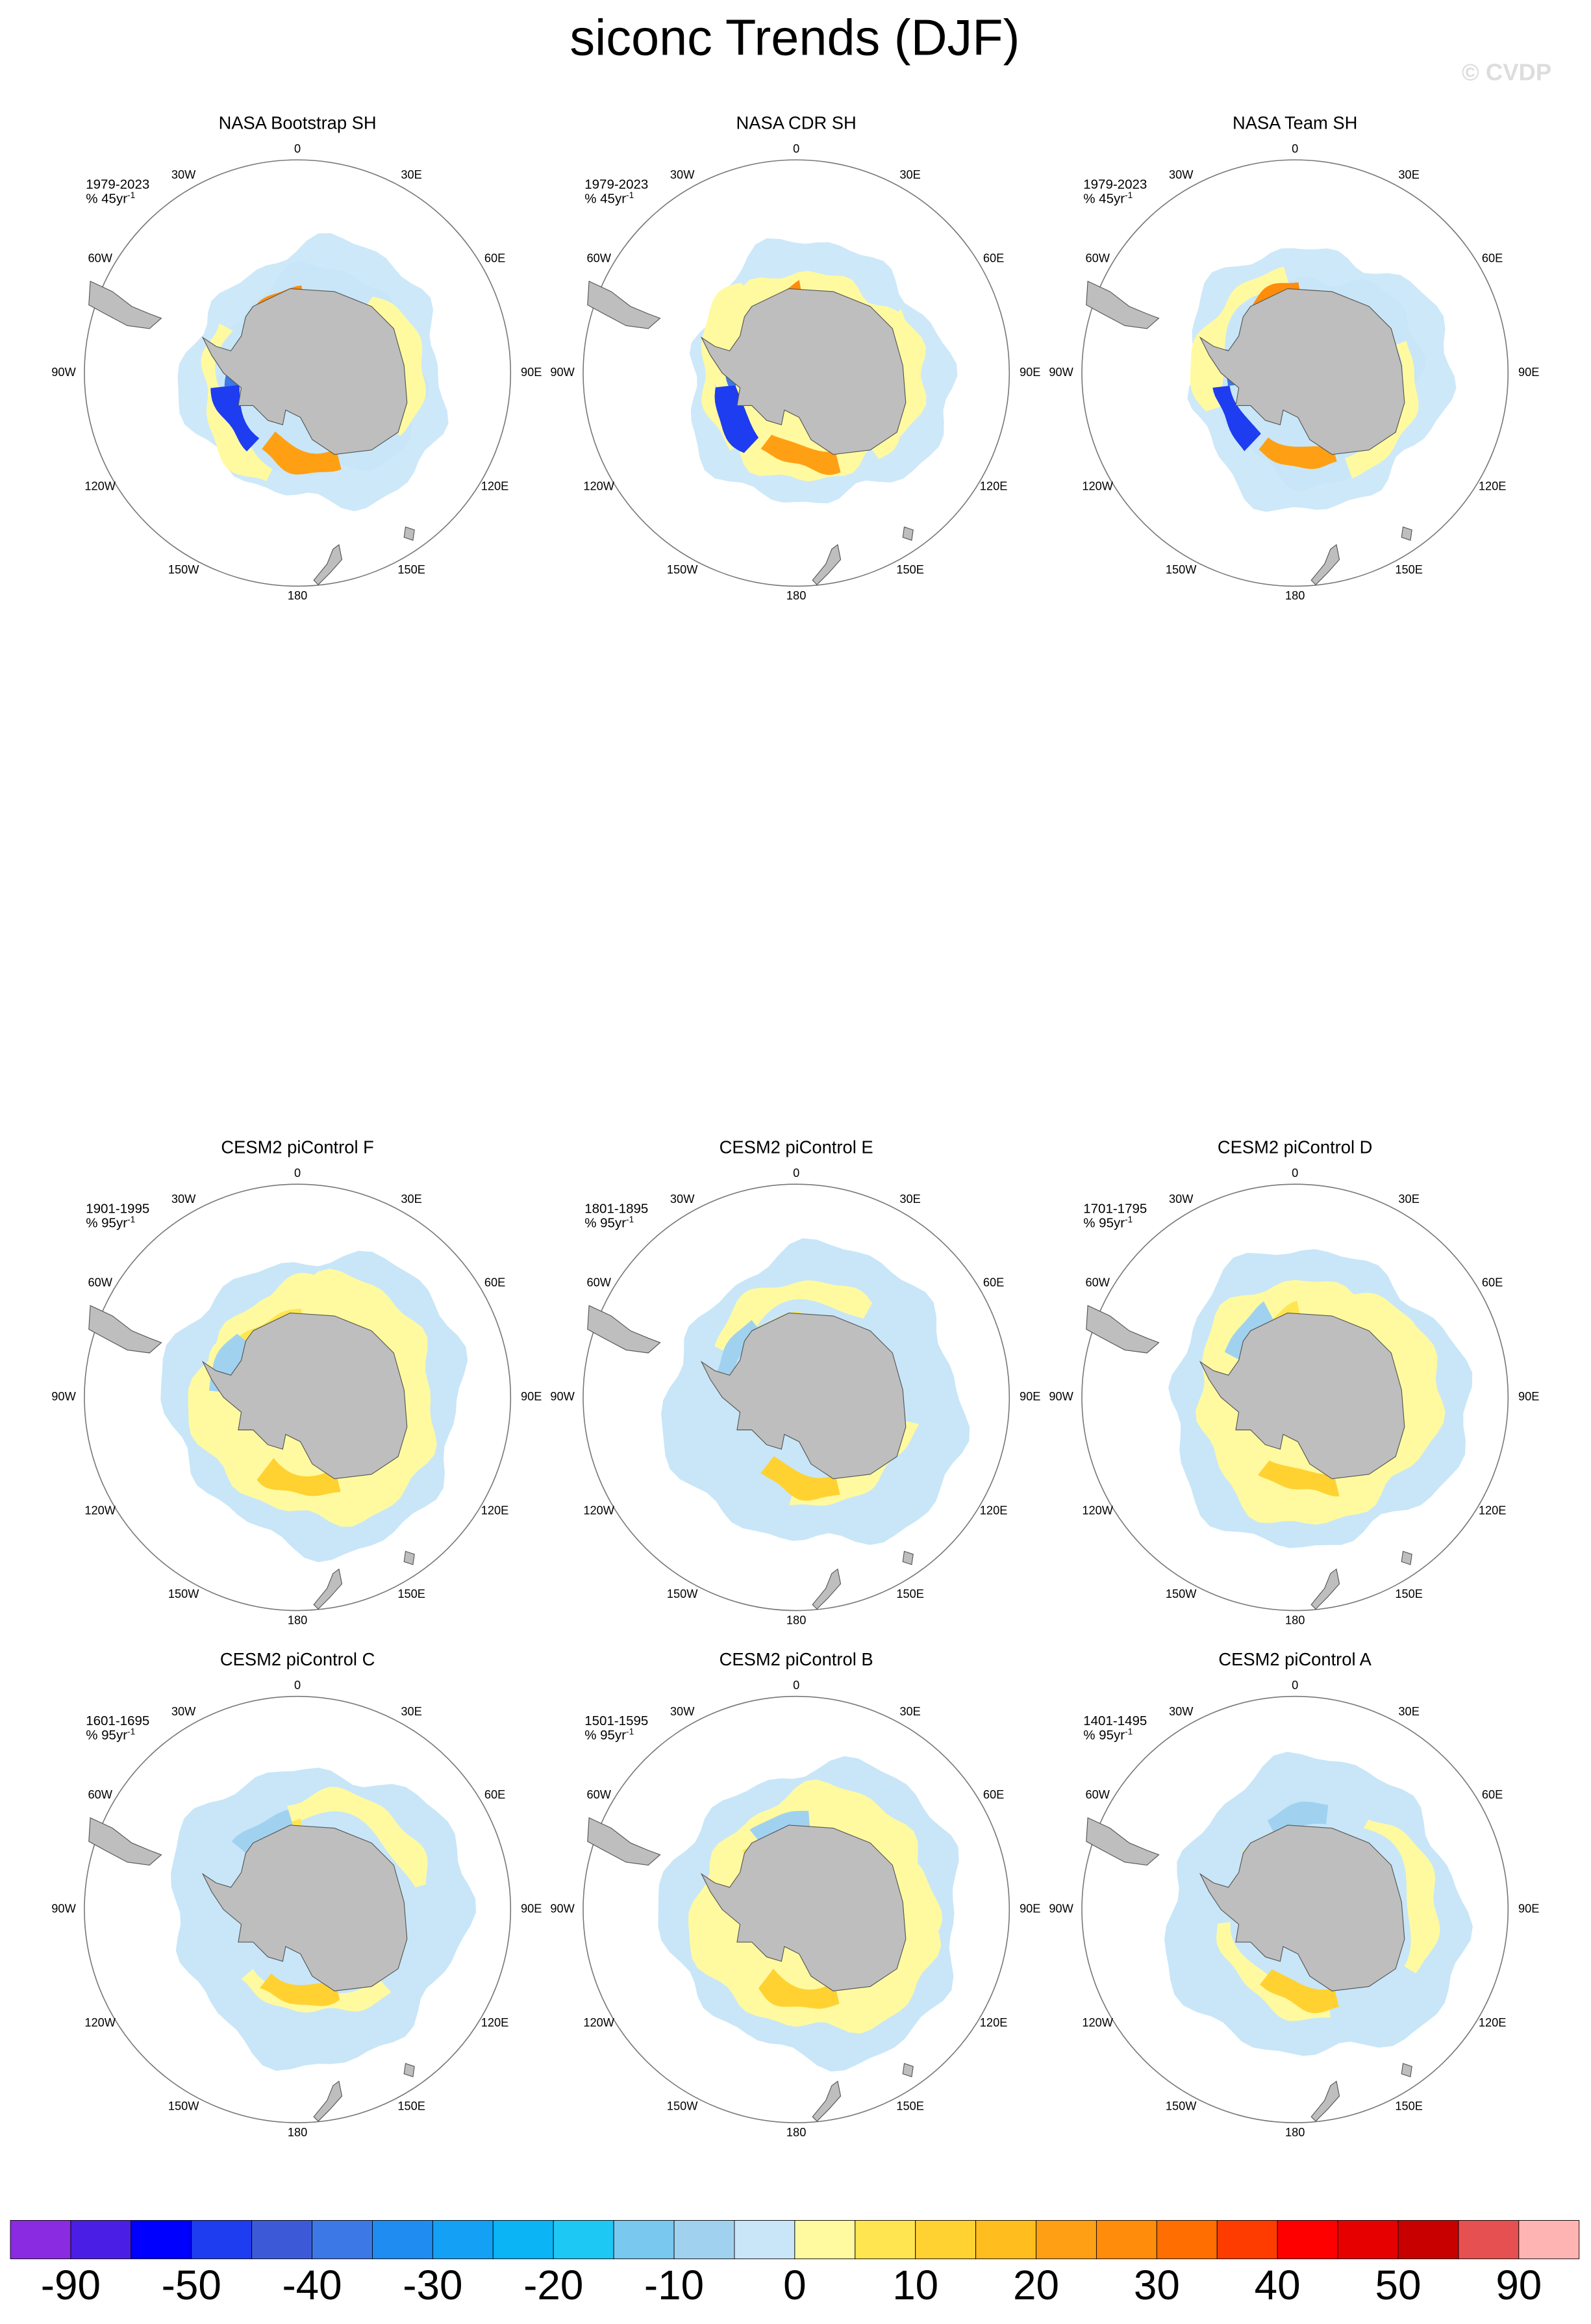 The height and width of the screenshot is (2324, 1591). Describe the element at coordinates (1278, 2285) in the screenshot. I see `colorbar-label: 40` at that location.